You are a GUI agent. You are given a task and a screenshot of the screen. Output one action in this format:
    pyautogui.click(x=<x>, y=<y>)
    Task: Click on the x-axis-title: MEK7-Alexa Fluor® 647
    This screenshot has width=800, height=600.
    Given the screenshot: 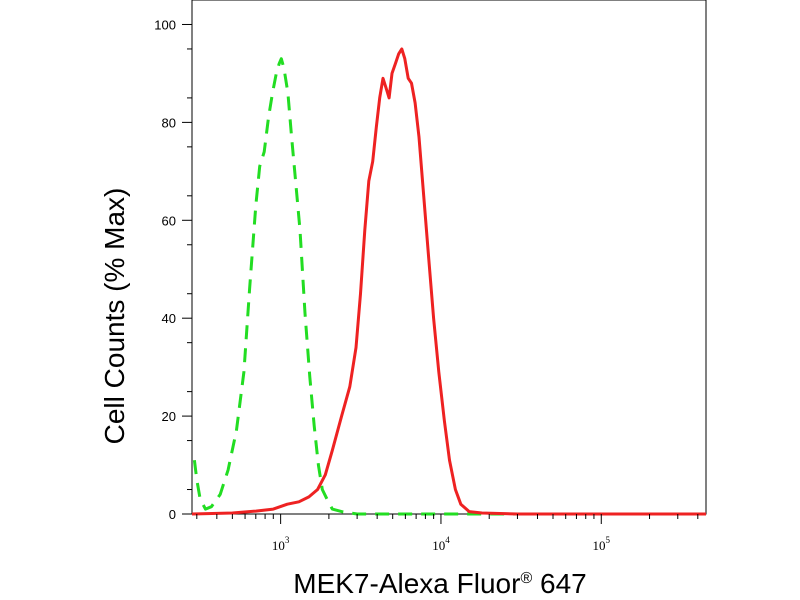 What is the action you would take?
    pyautogui.click(x=439, y=583)
    